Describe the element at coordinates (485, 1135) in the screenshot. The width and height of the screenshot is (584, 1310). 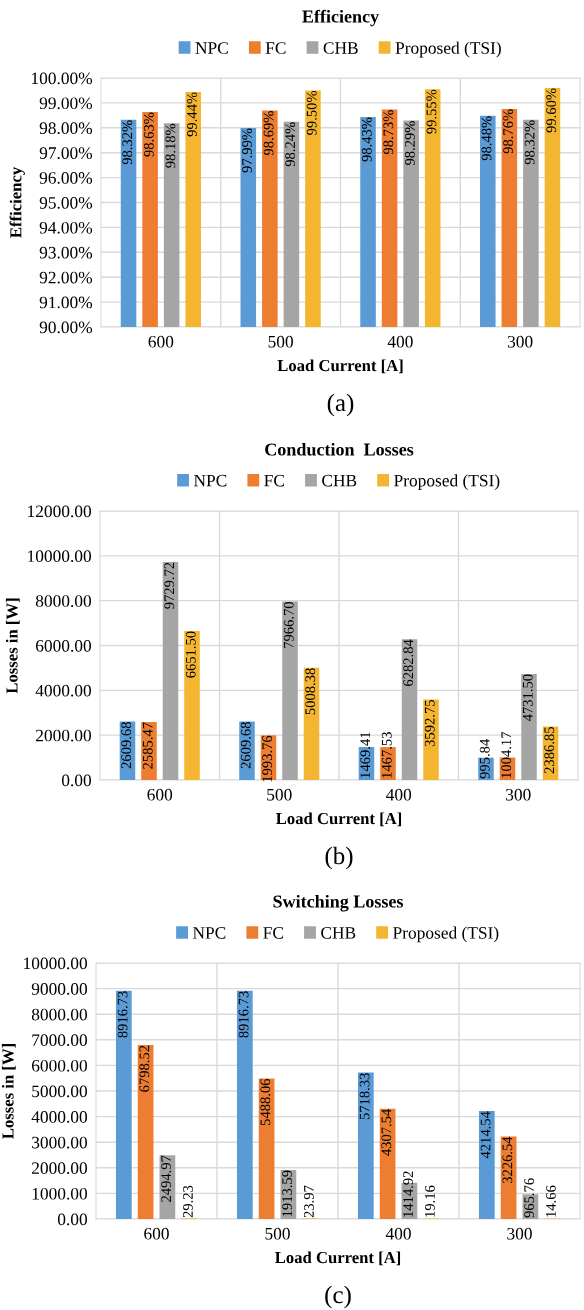
I see `data-label: 4214.54` at that location.